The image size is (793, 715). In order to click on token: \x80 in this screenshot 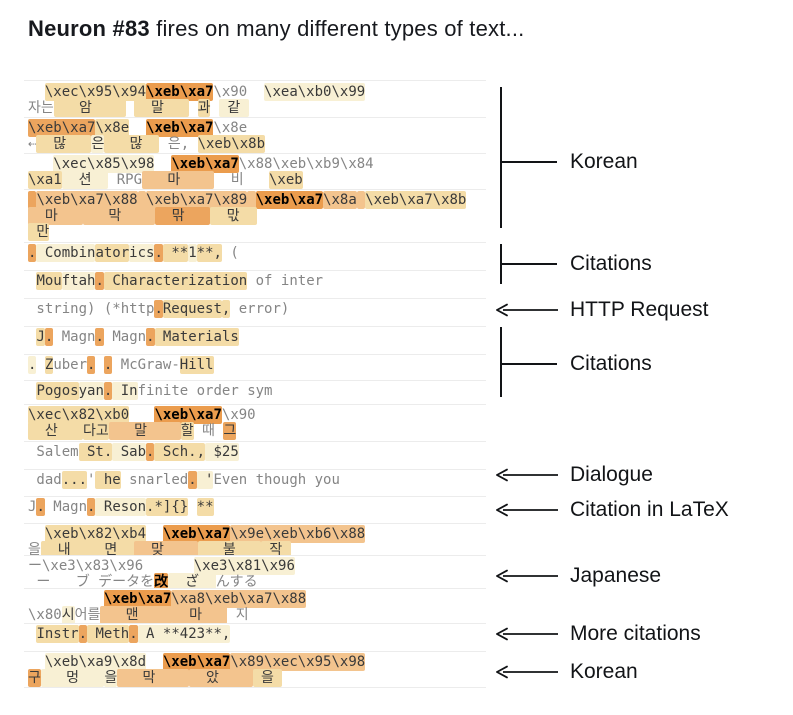, I will do `click(45, 615)`.